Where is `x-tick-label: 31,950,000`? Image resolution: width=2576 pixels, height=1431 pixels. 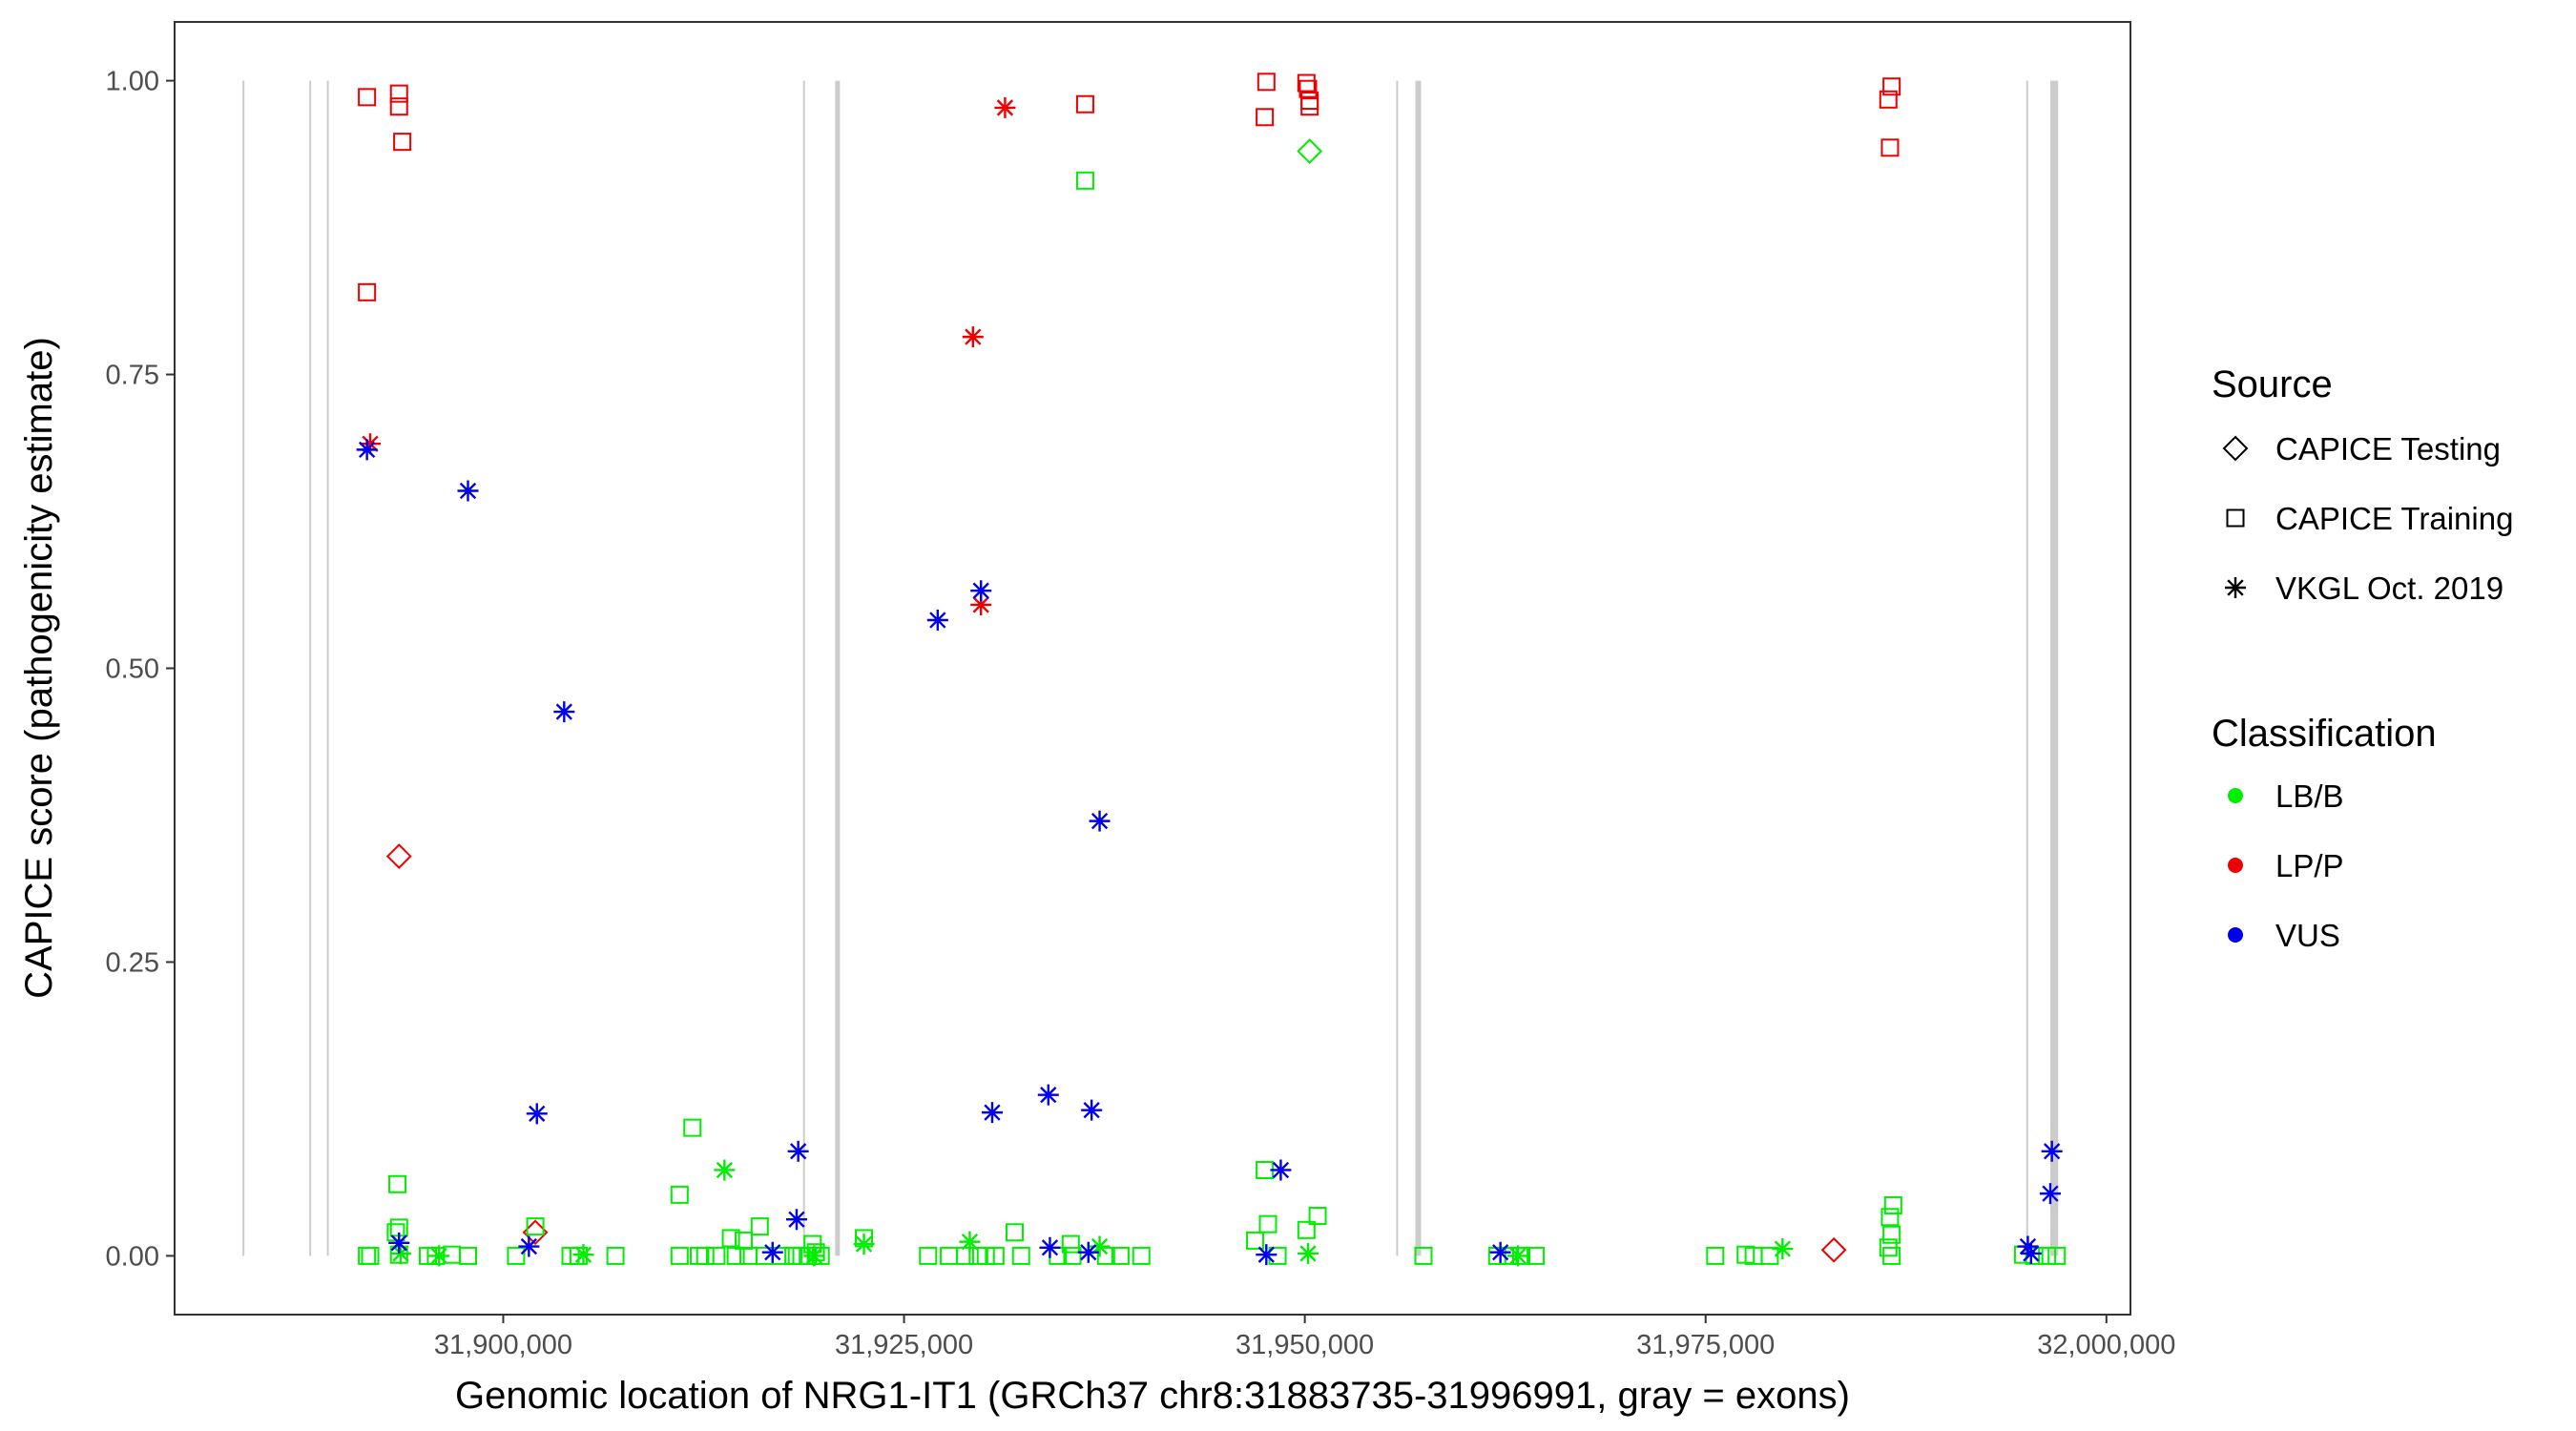 x-tick-label: 31,950,000 is located at coordinates (1305, 1345).